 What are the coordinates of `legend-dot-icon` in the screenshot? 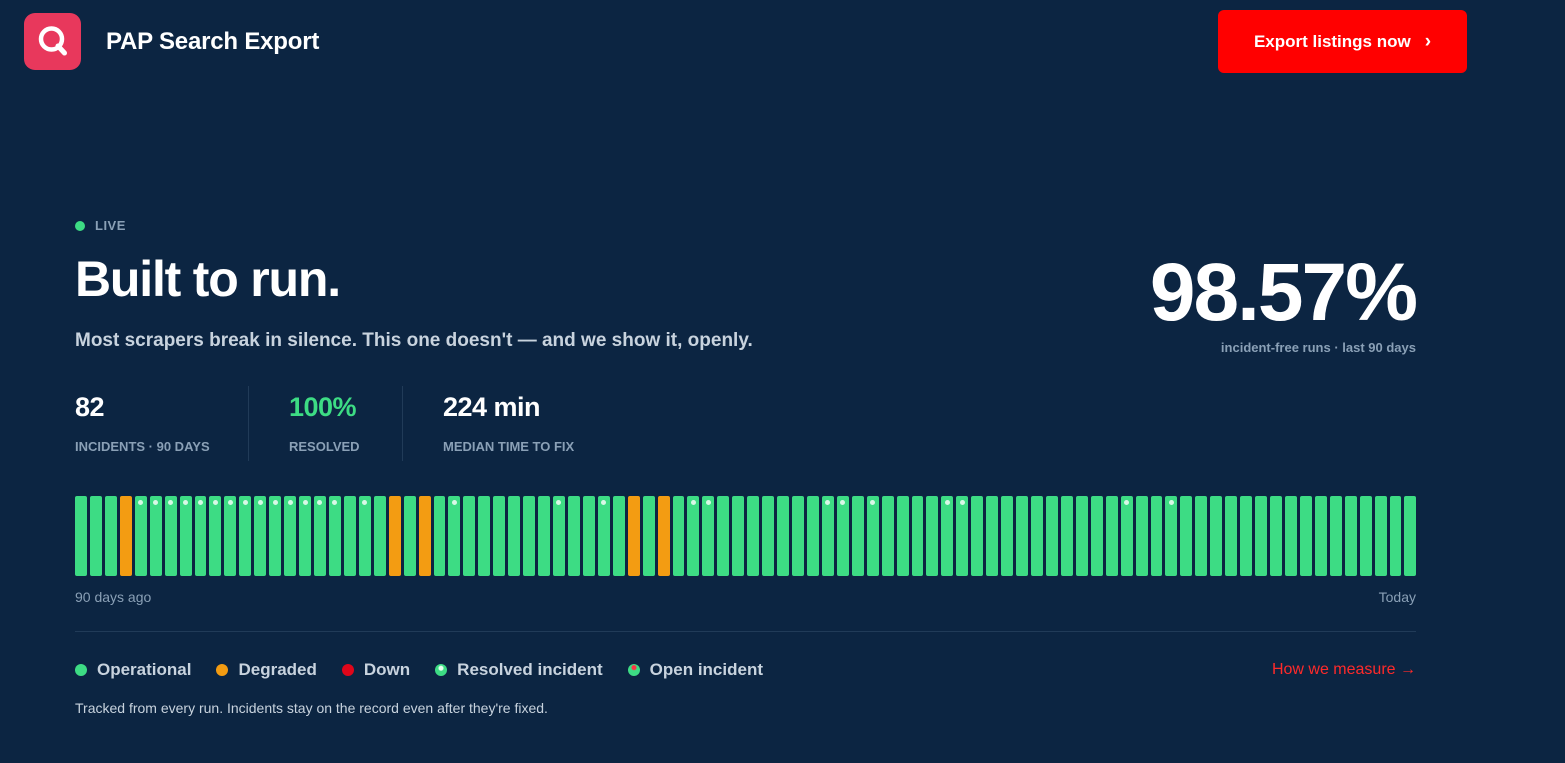 It's located at (441, 670).